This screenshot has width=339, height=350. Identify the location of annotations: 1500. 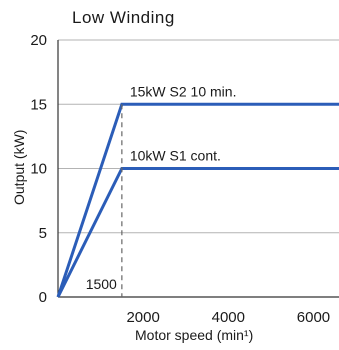
(104, 200).